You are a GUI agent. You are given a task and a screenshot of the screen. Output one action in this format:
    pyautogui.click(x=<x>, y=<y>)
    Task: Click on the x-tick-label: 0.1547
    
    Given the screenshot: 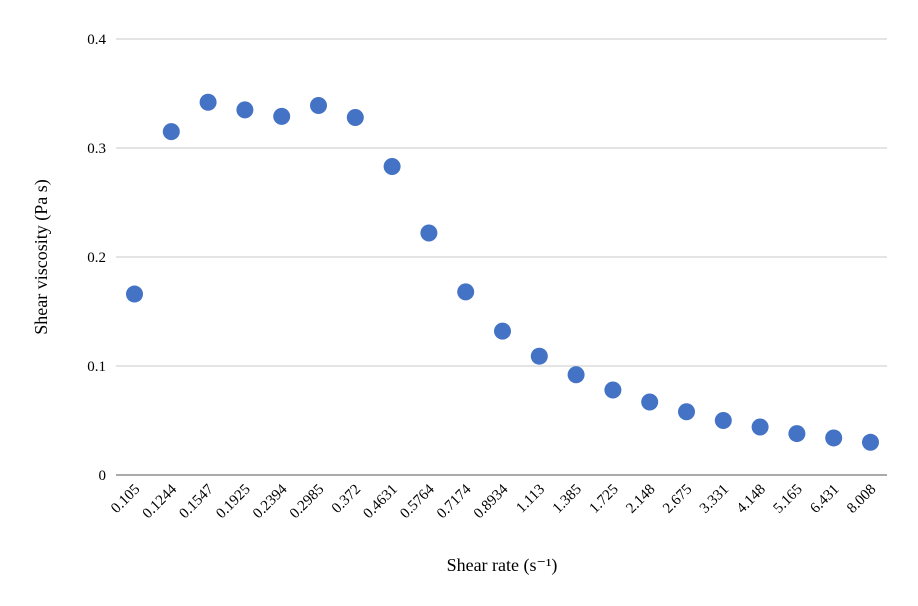 What is the action you would take?
    pyautogui.click(x=196, y=501)
    